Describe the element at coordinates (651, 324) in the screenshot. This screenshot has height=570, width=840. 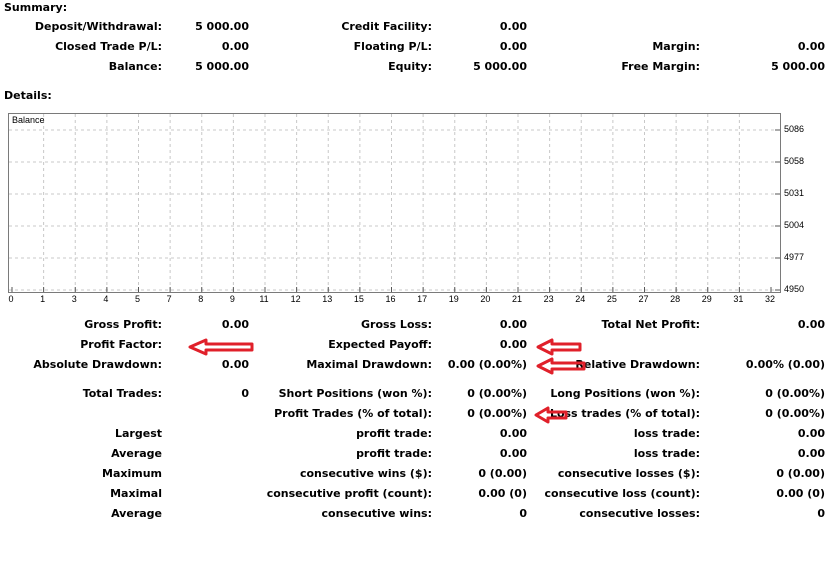
I see `stat-label: Total Net Profit:` at that location.